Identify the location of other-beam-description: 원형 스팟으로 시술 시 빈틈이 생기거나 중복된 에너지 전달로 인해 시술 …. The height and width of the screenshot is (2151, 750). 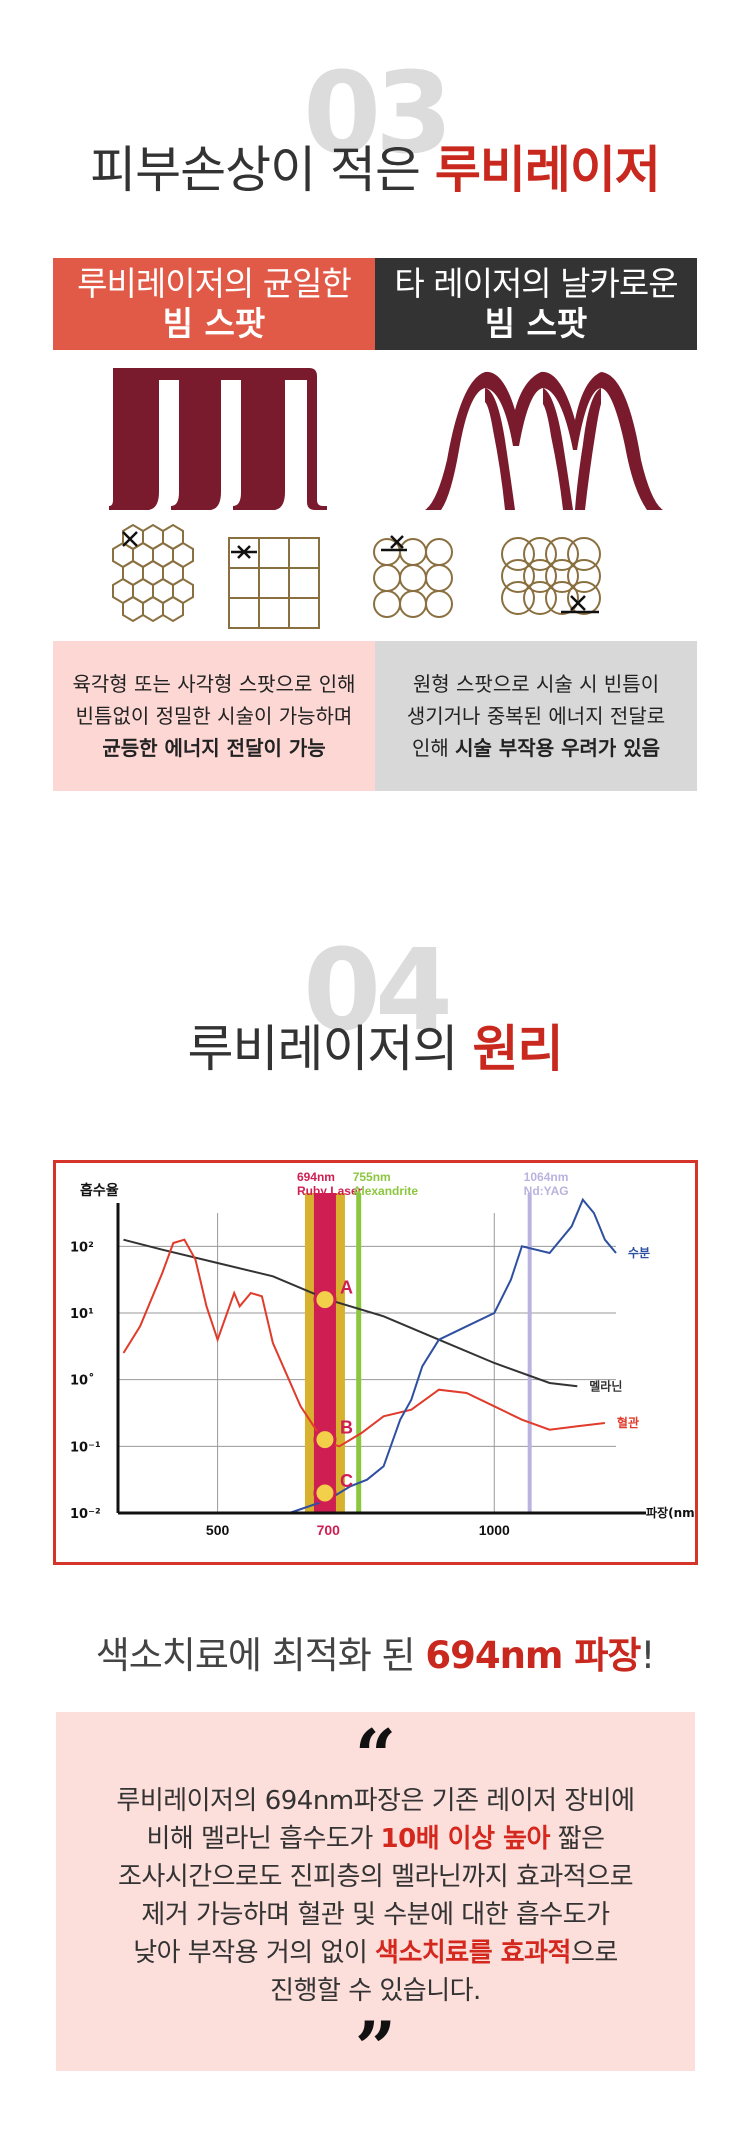
(536, 716).